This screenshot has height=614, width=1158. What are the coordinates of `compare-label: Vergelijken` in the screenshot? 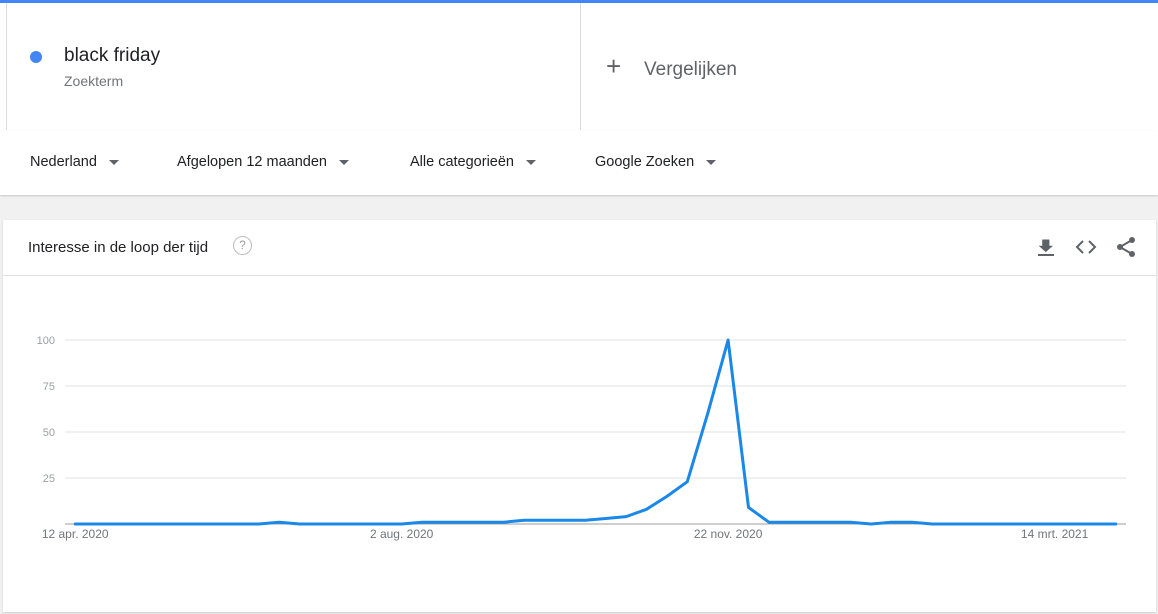 It's located at (690, 69).